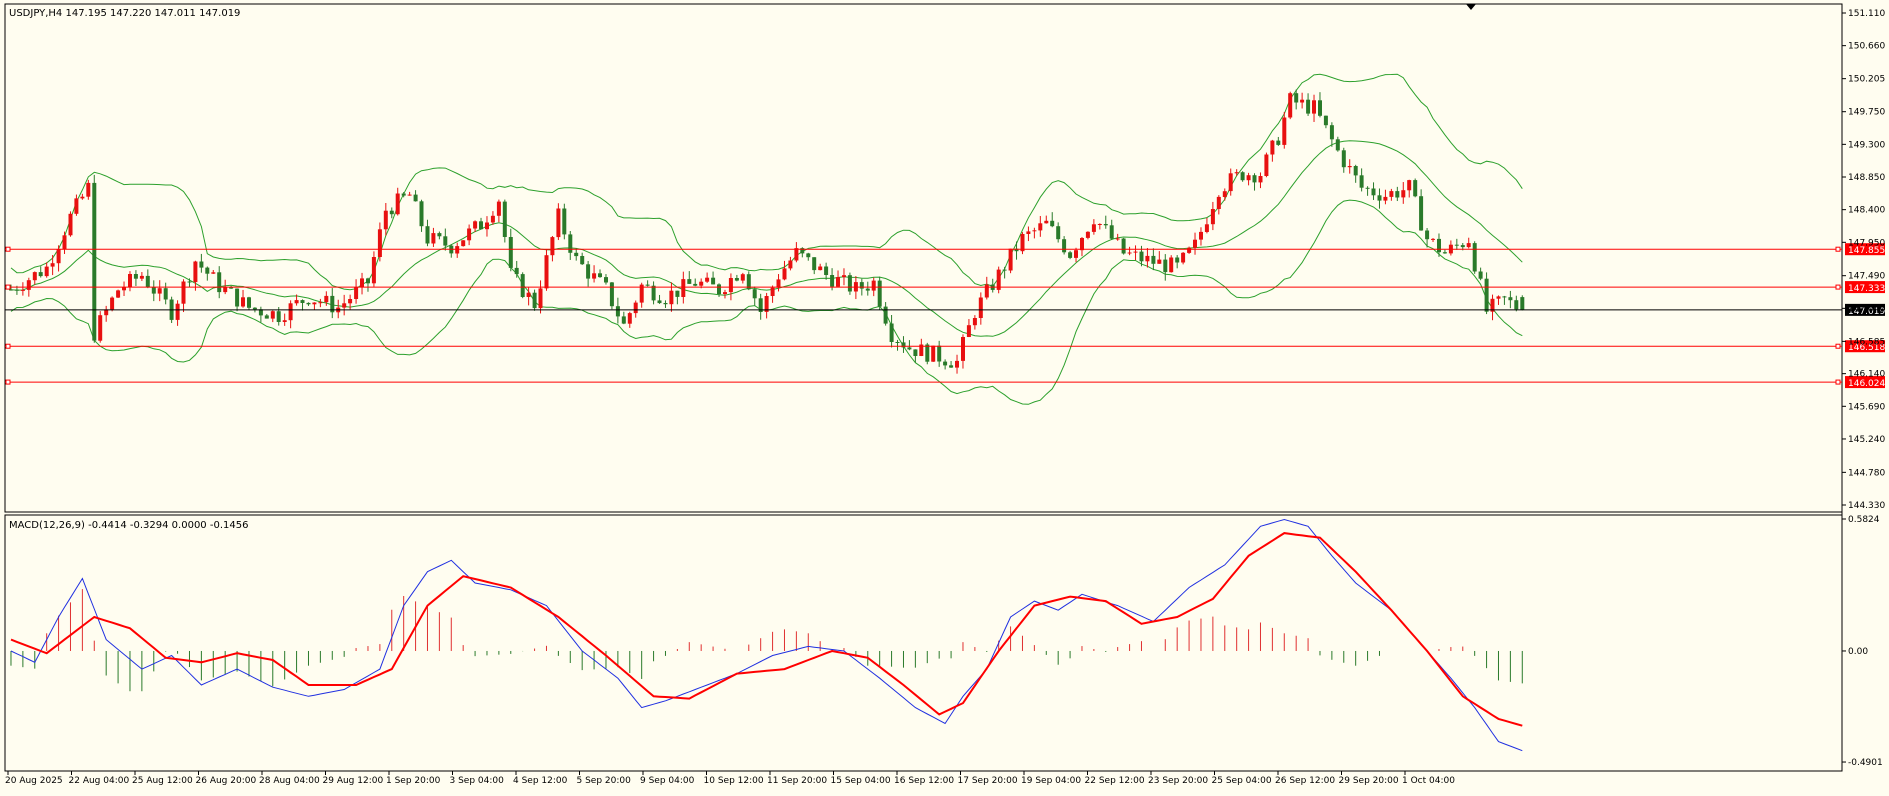  Describe the element at coordinates (1866, 375) in the screenshot. I see `price-tick-label: 146.140` at that location.